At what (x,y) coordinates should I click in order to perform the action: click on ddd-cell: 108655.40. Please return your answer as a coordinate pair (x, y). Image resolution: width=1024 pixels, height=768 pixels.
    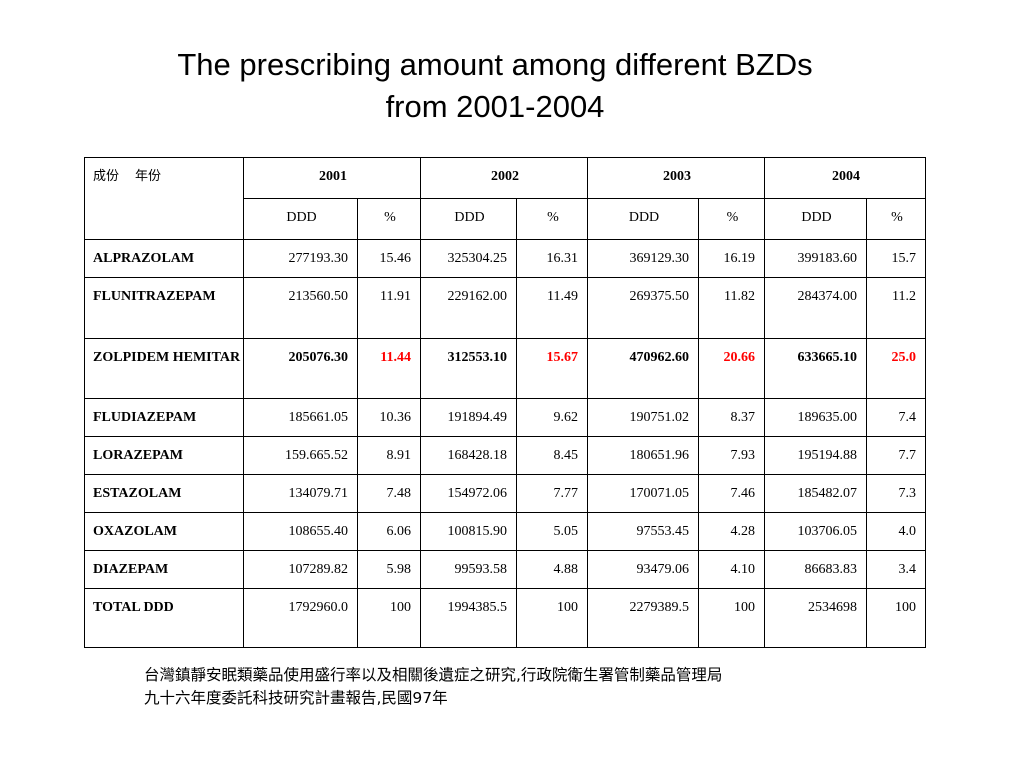
    Looking at the image, I should click on (300, 531).